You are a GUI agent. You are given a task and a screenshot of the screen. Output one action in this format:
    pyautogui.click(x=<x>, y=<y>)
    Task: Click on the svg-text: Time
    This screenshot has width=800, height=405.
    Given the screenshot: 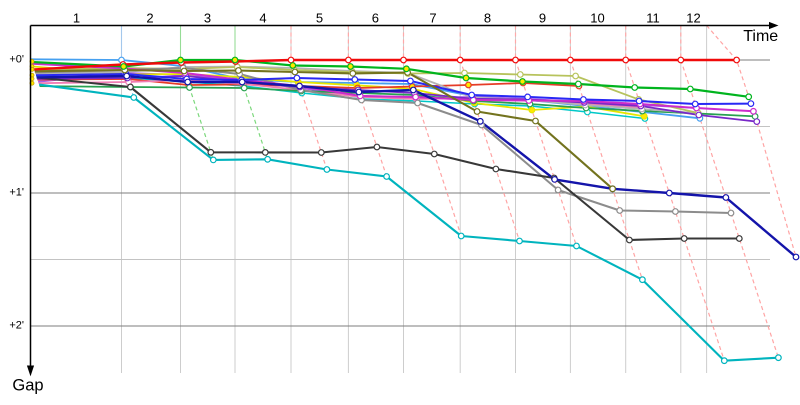 What is the action you would take?
    pyautogui.click(x=760, y=36)
    